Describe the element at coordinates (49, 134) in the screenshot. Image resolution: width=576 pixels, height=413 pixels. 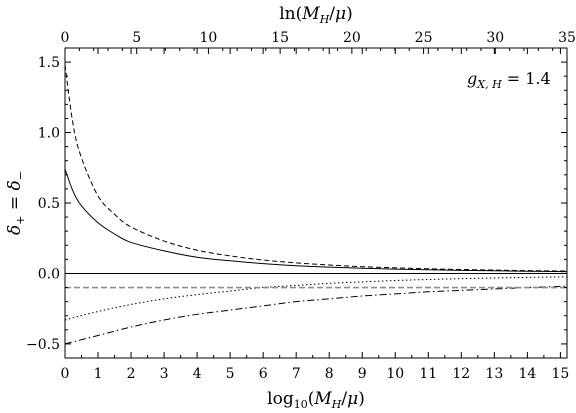
I see `y-tick-label: 1.0` at that location.